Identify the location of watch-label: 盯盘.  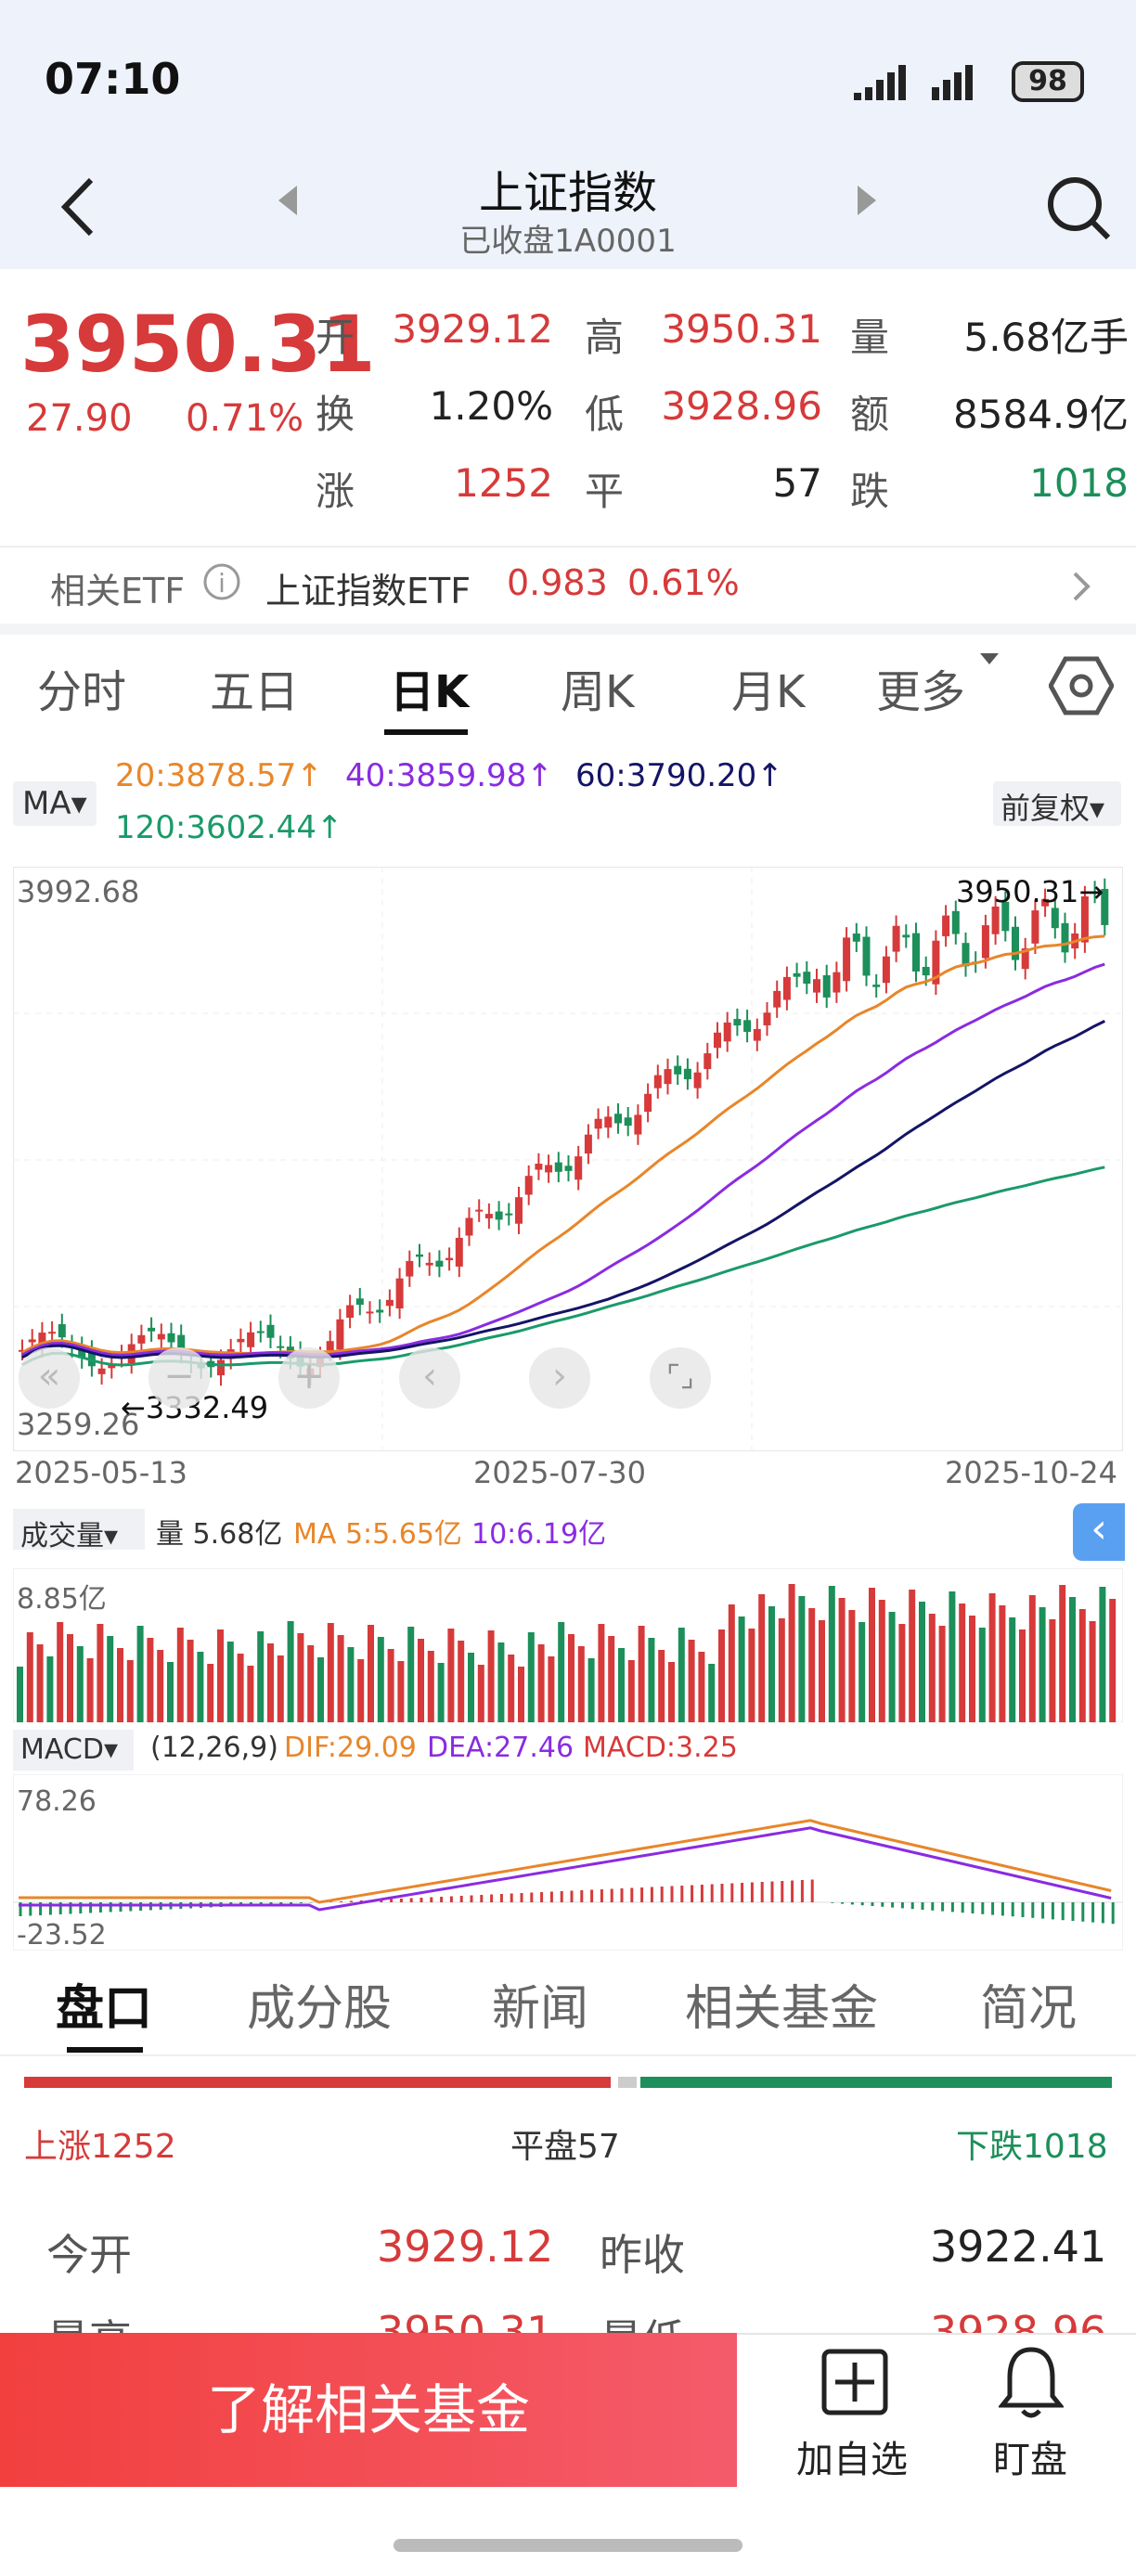
(1030, 2460).